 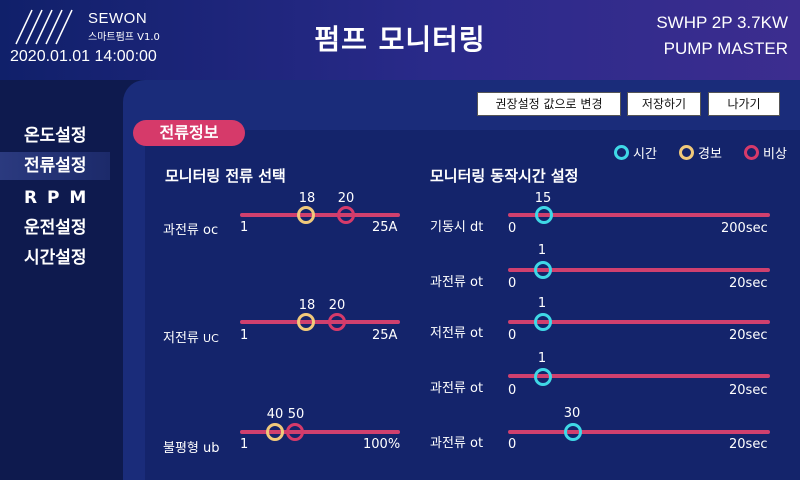 I want to click on current-row-name: 불평형, so click(x=181, y=448).